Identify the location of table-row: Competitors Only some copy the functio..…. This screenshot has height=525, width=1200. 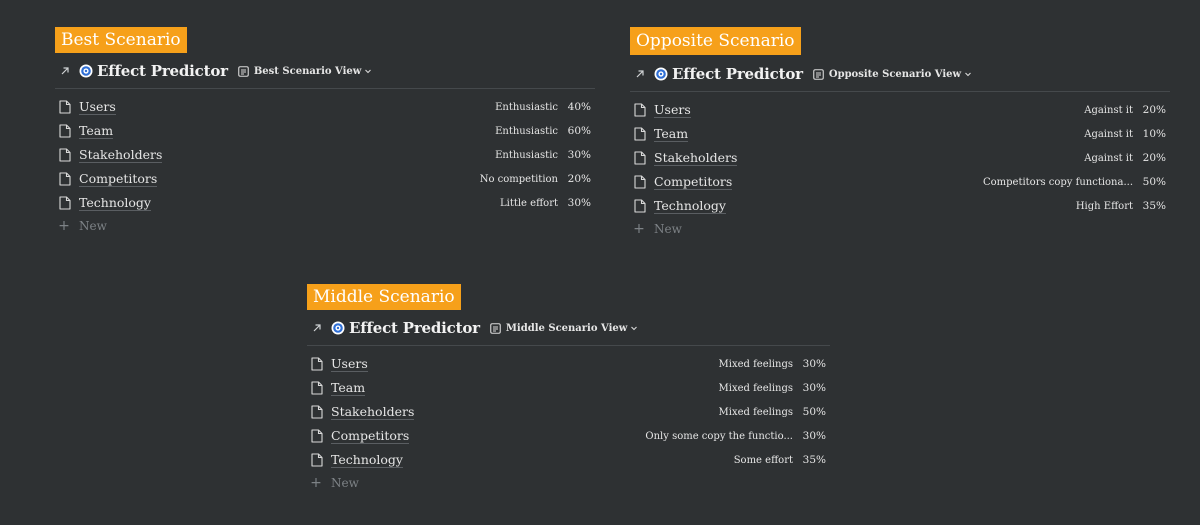
(568, 436).